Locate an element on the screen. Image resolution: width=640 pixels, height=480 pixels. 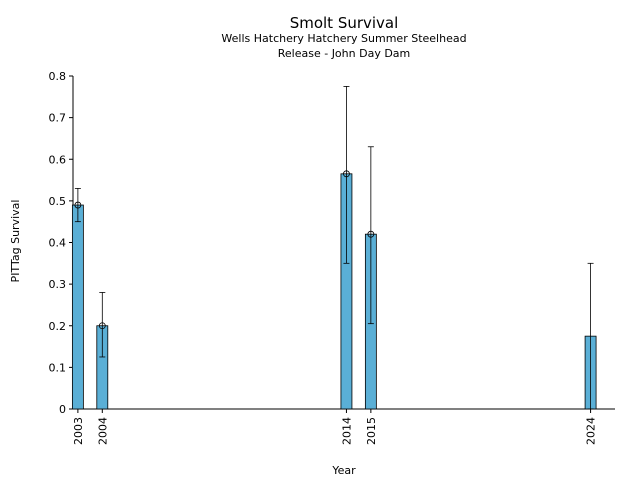
y-tick-label: 0 is located at coordinates (62, 409).